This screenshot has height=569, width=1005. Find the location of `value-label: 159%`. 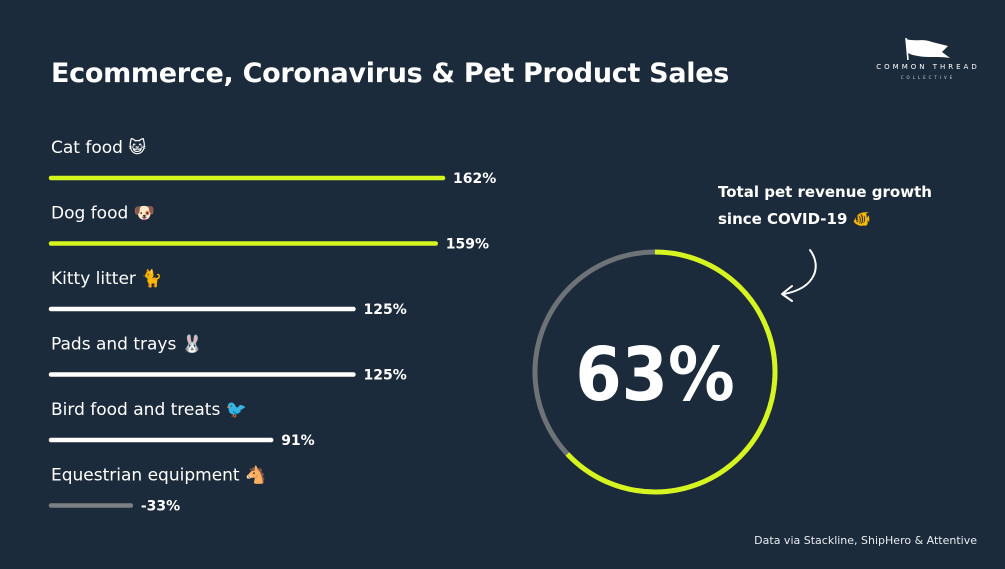

value-label: 159% is located at coordinates (467, 245).